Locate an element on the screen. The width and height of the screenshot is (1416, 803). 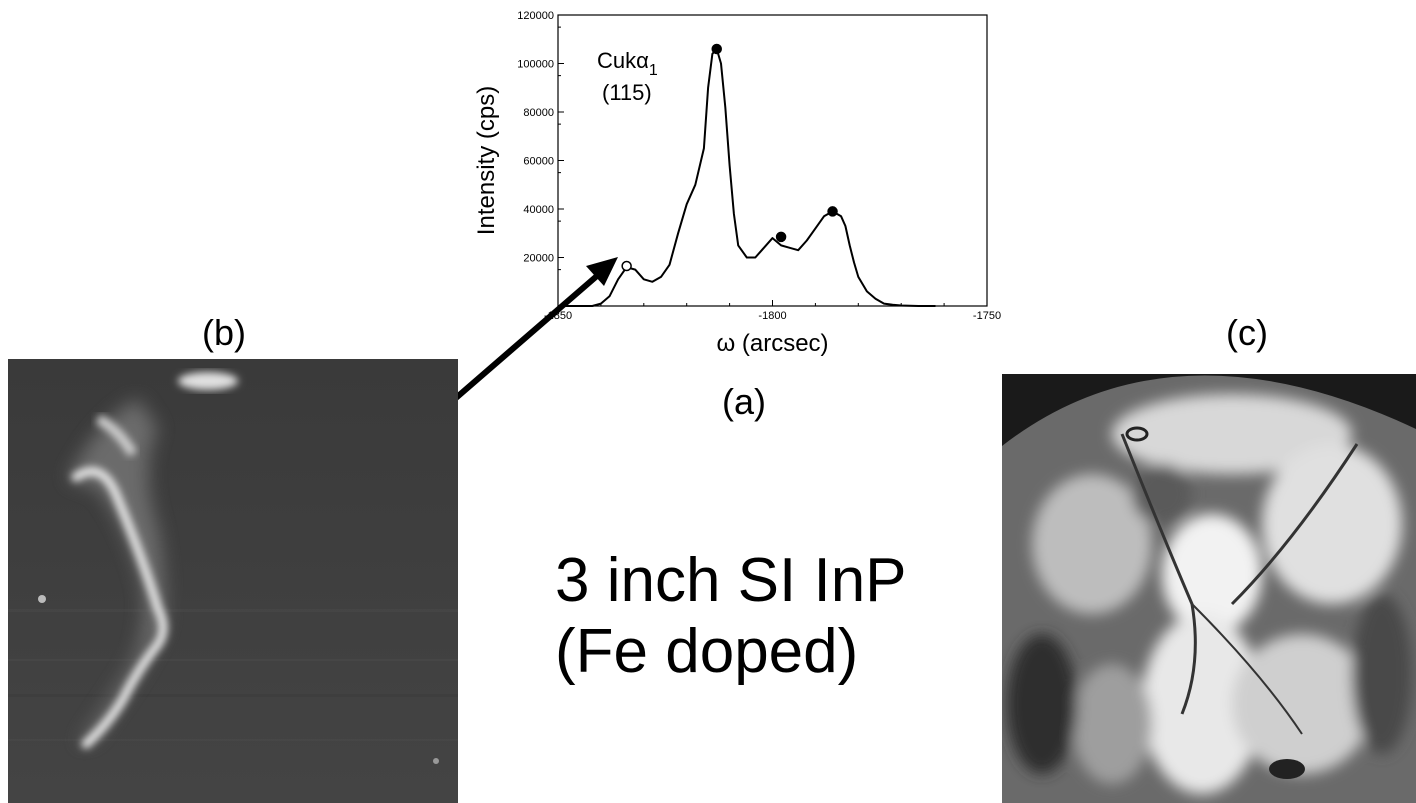
y-tick-label: 40000 is located at coordinates (538, 210).